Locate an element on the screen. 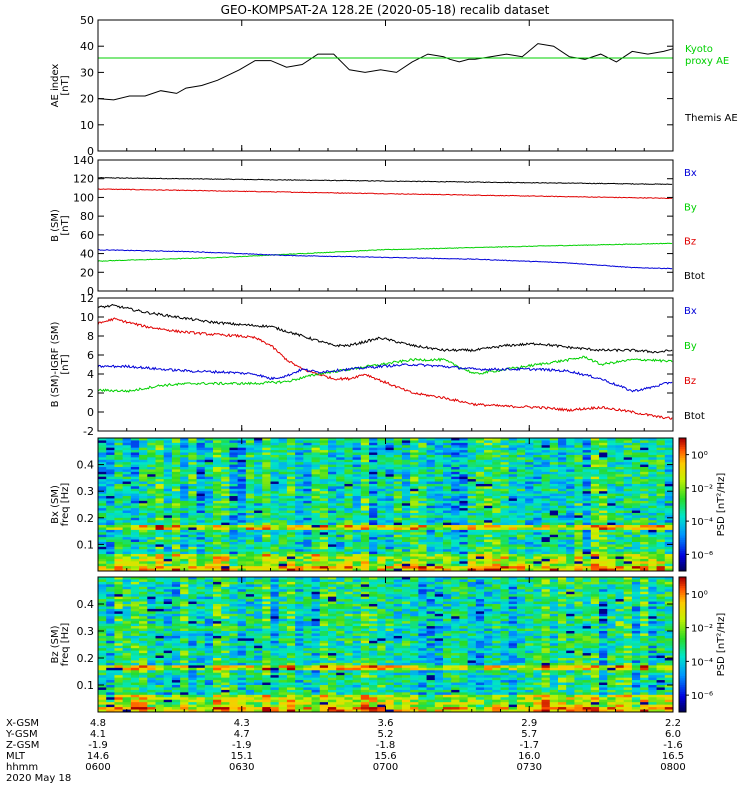 This screenshot has width=750, height=800. colorbar-segment is located at coordinates (682, 464).